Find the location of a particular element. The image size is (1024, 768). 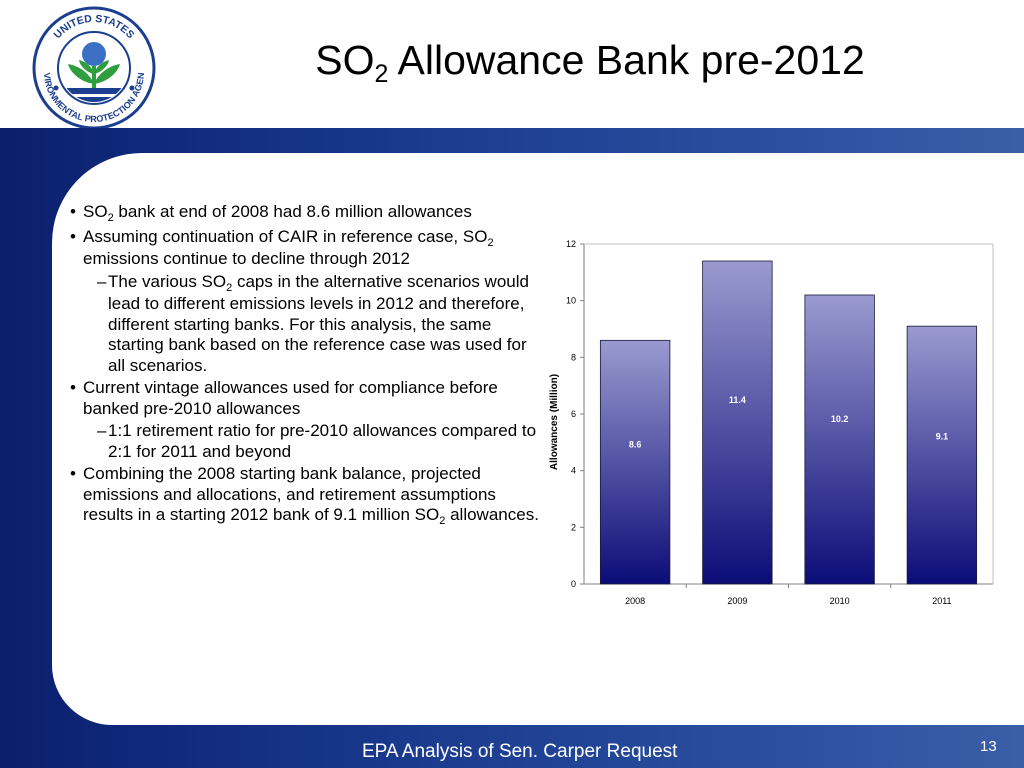

y-tick-label: 0 is located at coordinates (573, 584).